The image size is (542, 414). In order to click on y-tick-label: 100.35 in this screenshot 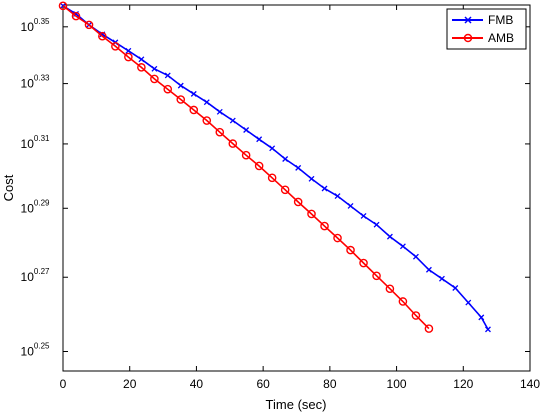, I will do `click(35, 25)`.